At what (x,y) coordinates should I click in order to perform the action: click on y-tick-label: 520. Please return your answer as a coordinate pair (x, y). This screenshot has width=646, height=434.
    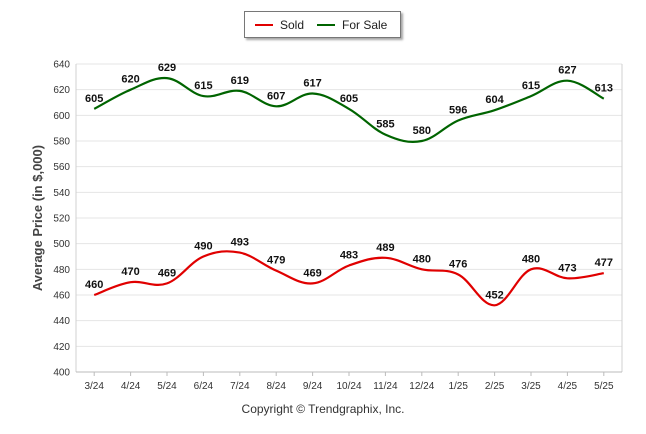
    Looking at the image, I should click on (61, 219).